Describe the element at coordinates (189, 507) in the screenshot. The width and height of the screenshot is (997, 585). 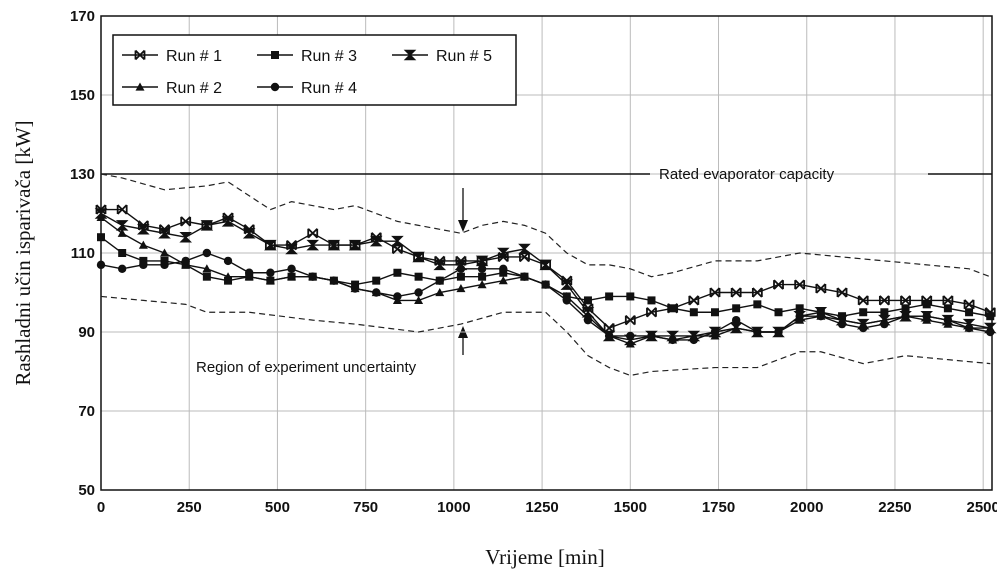
I see `x-tick-label: 250` at that location.